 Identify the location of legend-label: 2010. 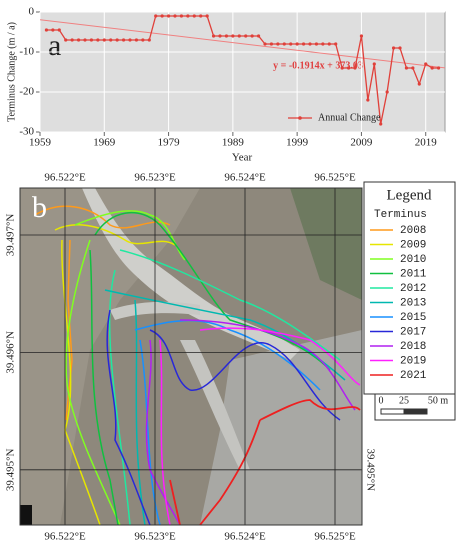
(413, 260).